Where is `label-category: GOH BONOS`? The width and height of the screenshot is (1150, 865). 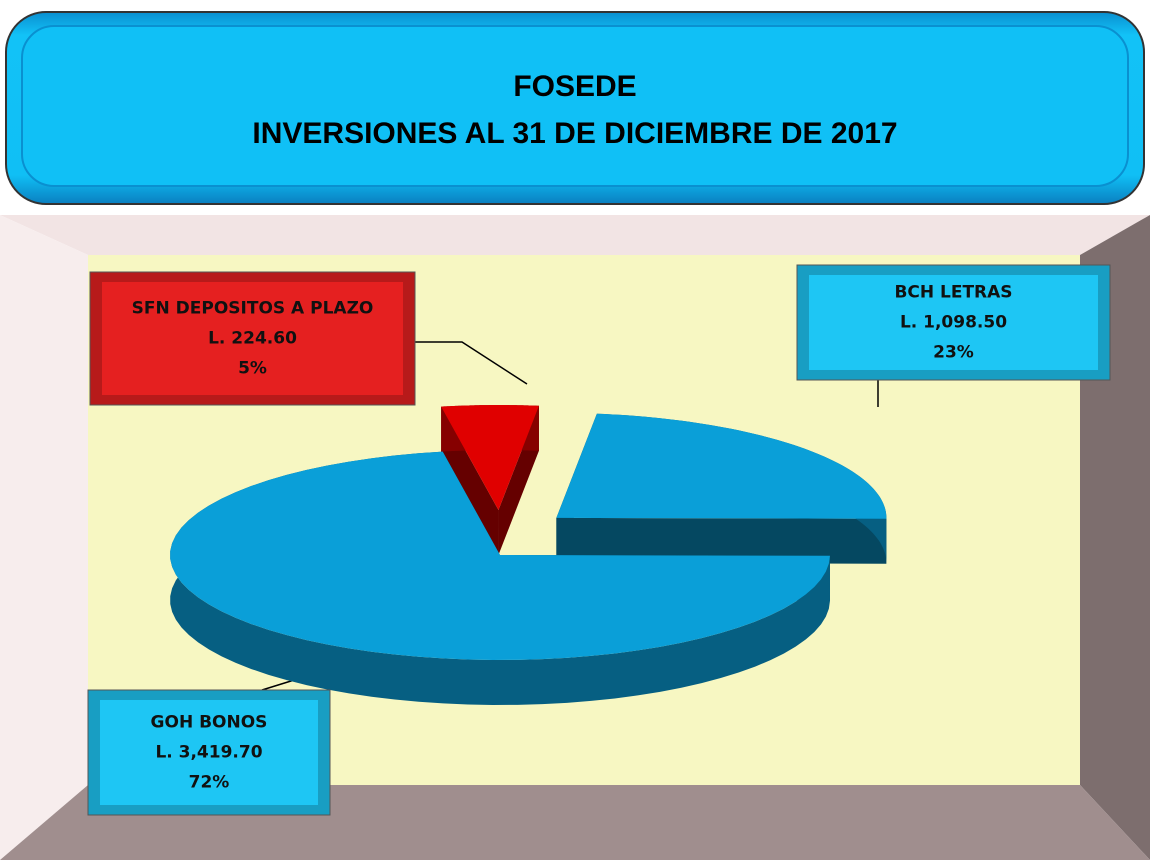 label-category: GOH BONOS is located at coordinates (209, 723).